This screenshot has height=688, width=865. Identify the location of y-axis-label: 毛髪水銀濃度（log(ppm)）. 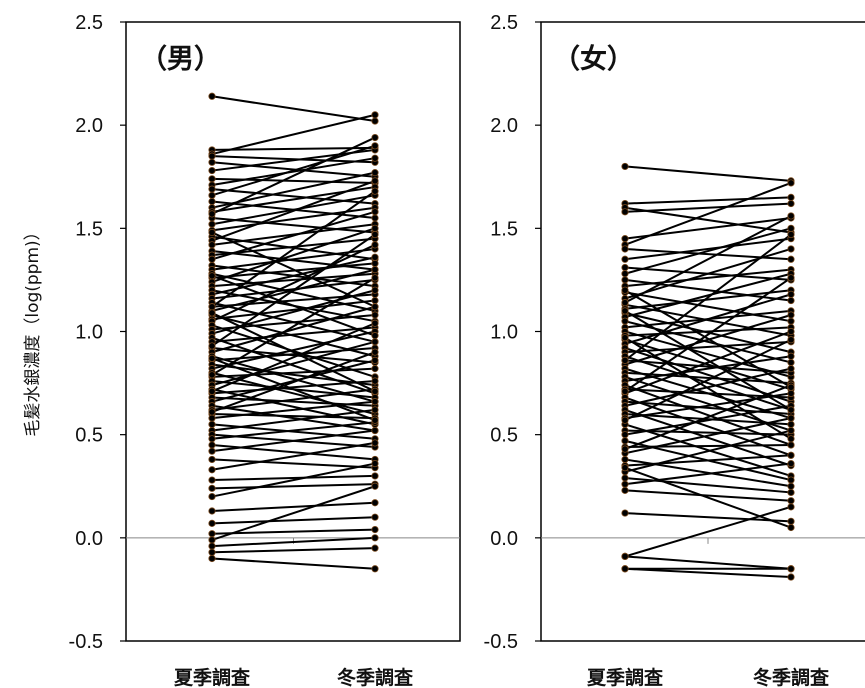
(33, 329).